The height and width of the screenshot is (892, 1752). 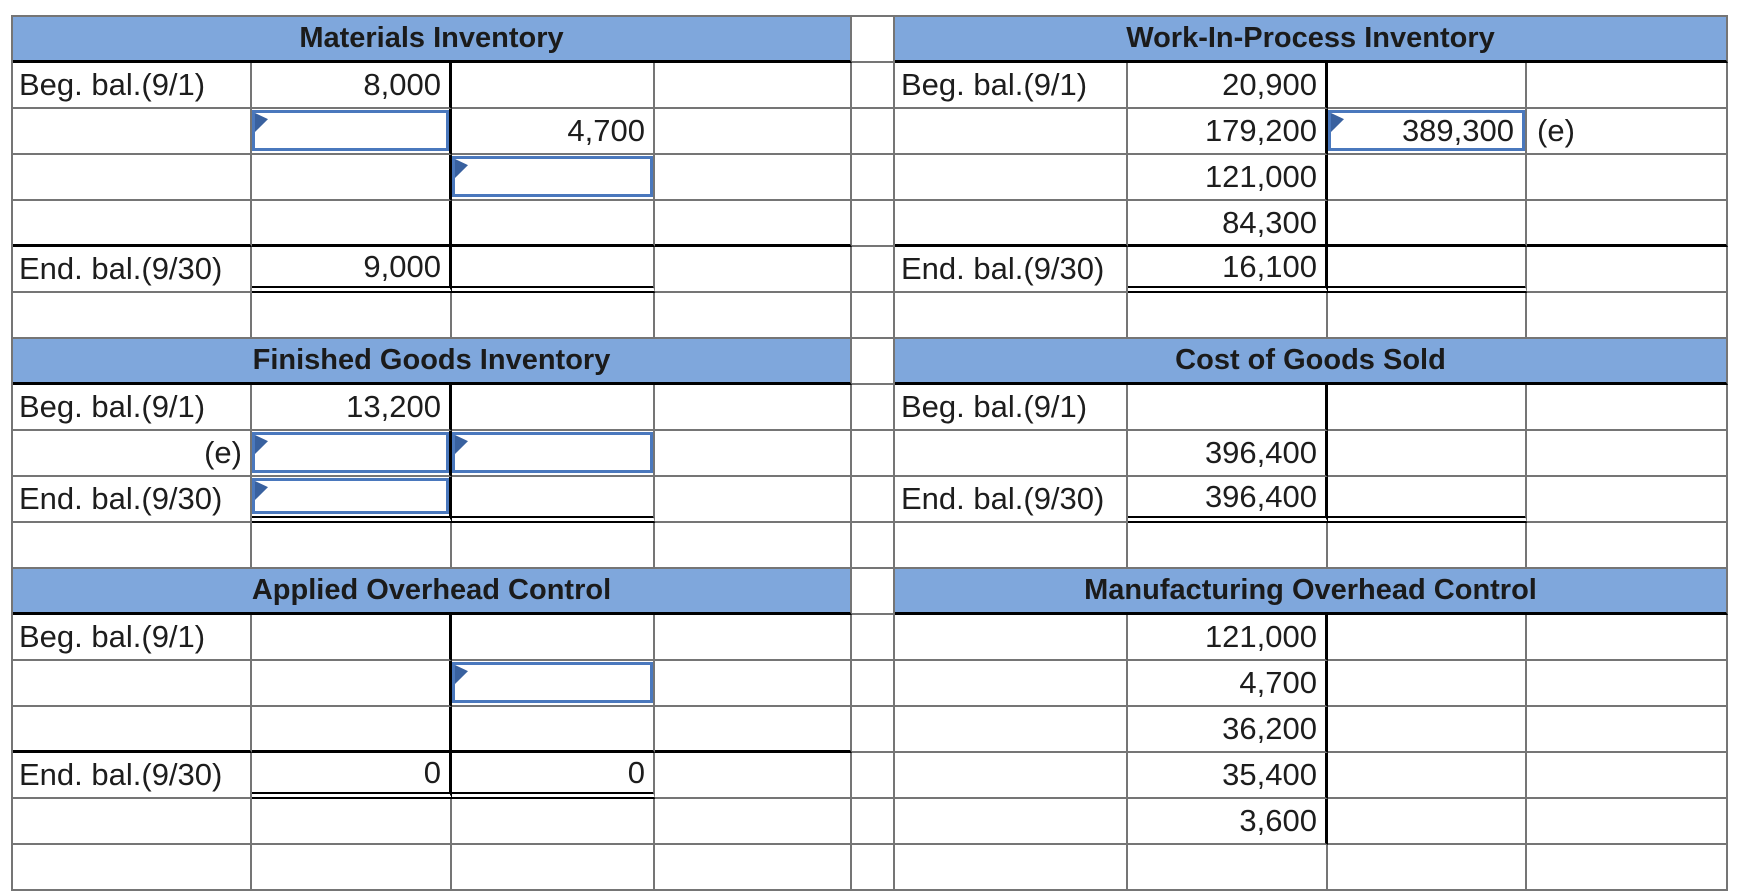 What do you see at coordinates (1228, 178) in the screenshot?
I see `cell-debit: 121,000` at bounding box center [1228, 178].